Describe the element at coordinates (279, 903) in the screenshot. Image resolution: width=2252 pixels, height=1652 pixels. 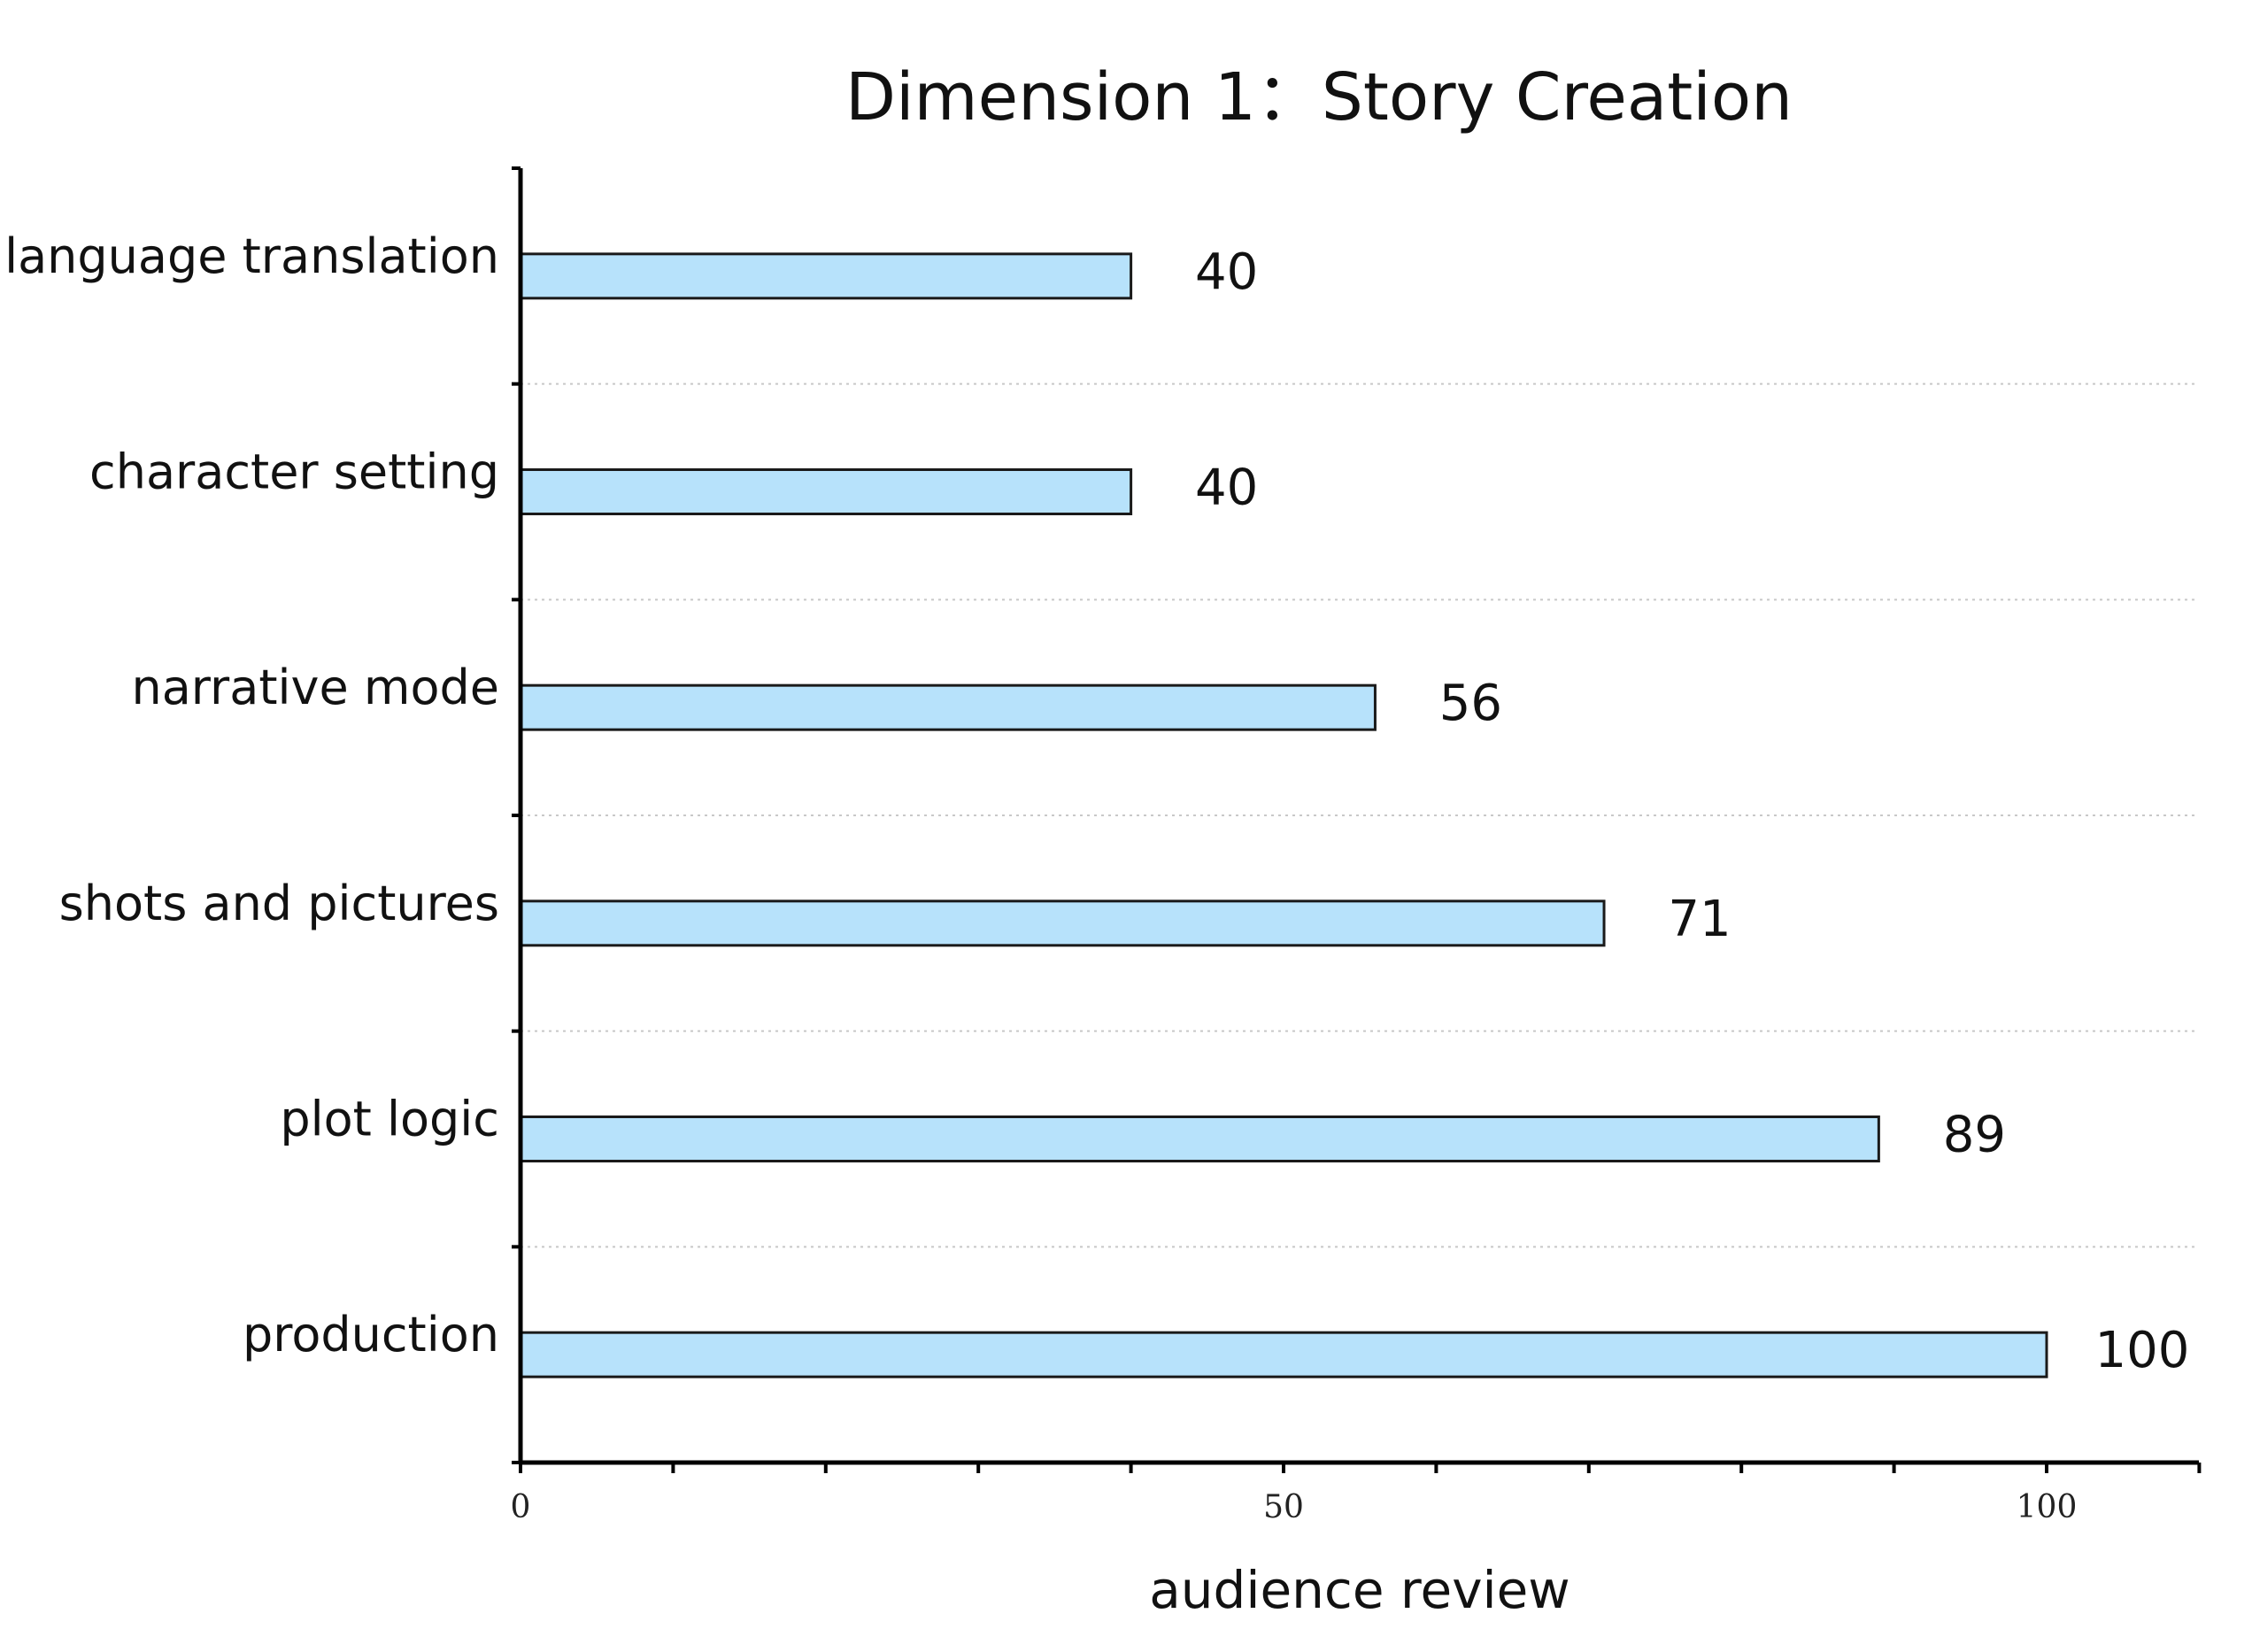
I see `category-label: shots and pictures` at that location.